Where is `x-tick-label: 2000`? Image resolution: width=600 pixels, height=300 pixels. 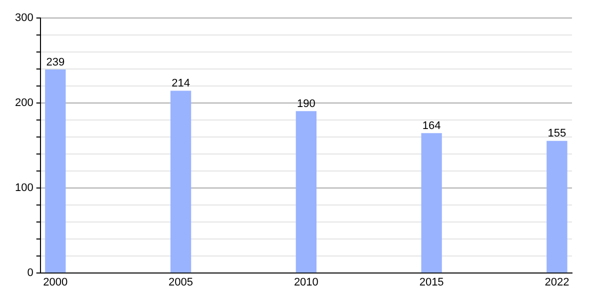 x-tick-label: 2000 is located at coordinates (55, 282).